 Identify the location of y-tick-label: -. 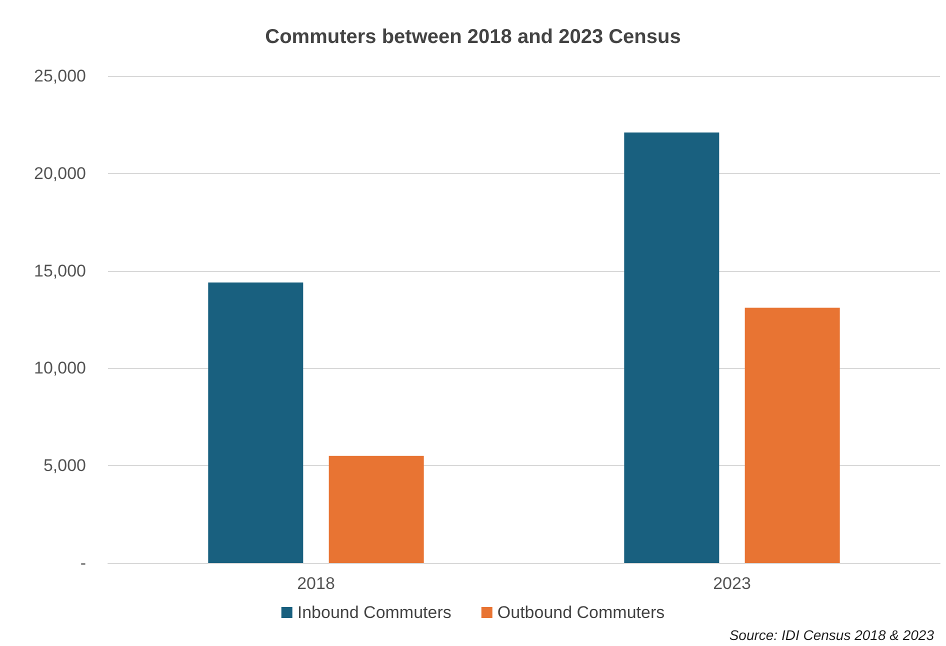
(83, 563).